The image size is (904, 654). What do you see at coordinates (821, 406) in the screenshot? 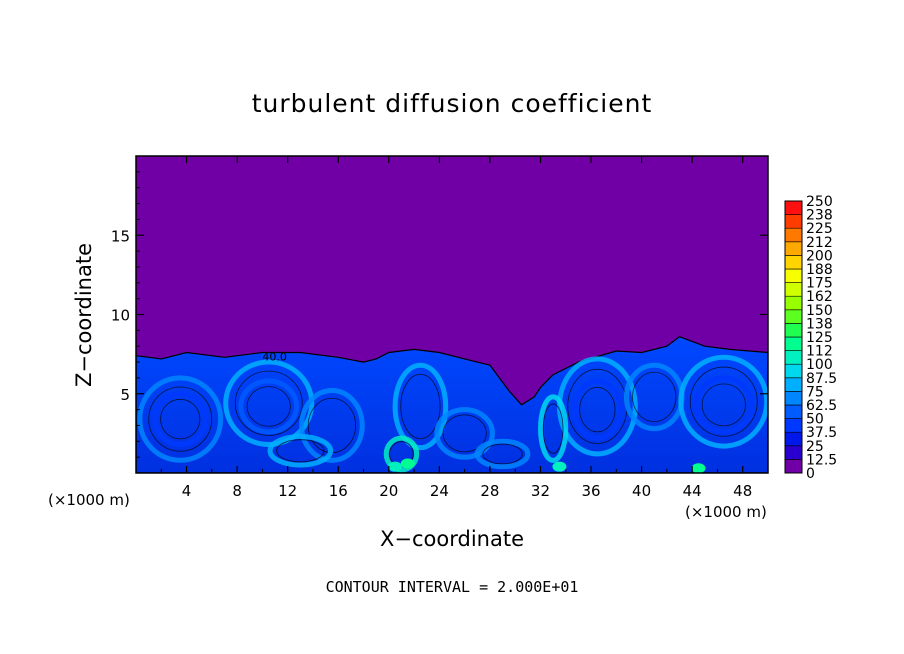
I see `colorbar-label: 62.5` at bounding box center [821, 406].